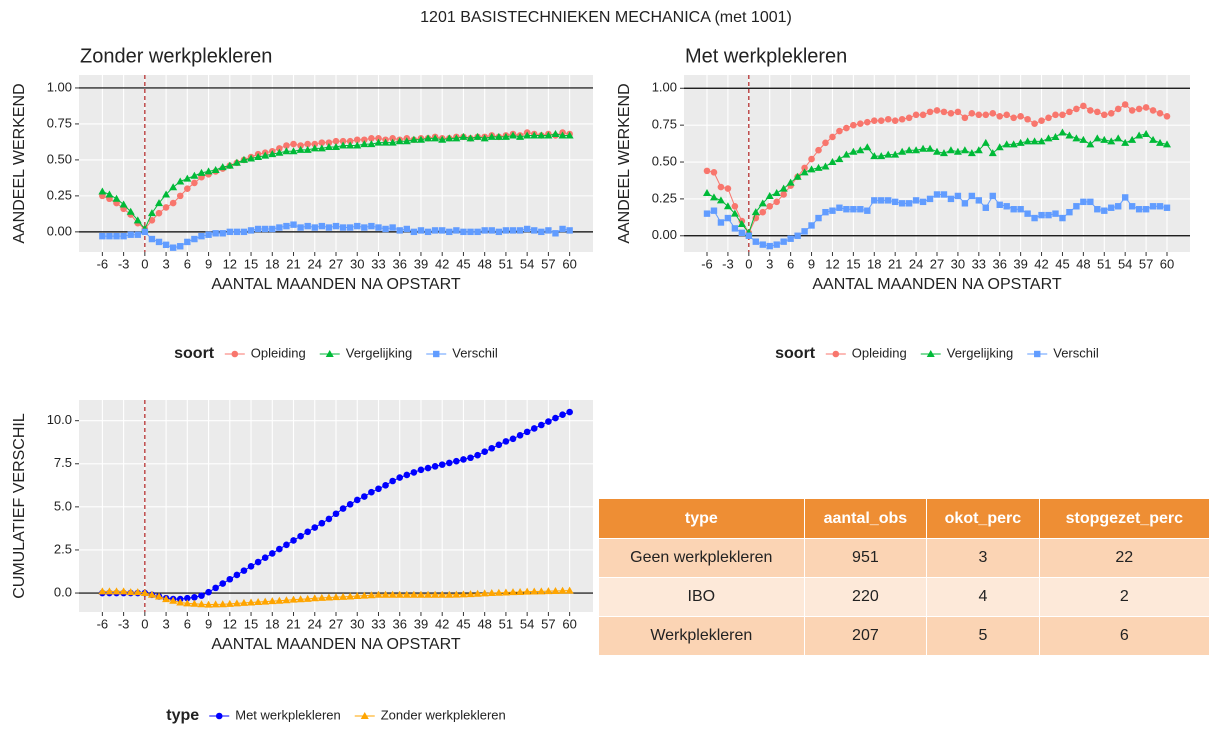  Describe the element at coordinates (874, 263) in the screenshot. I see `x-tick-label: 18` at that location.